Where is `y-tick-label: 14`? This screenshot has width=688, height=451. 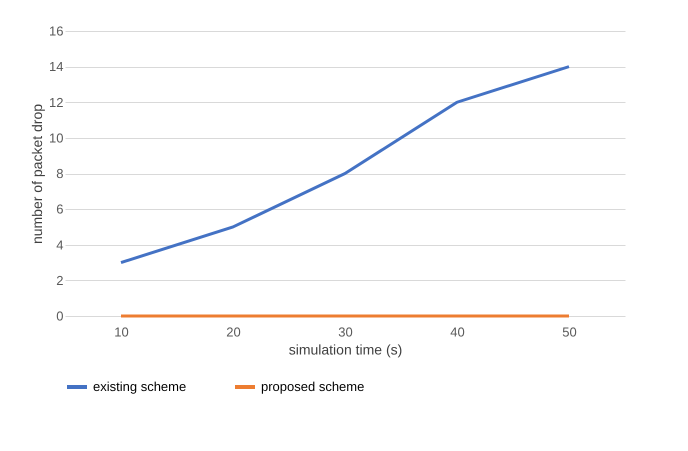 y-tick-label: 14 is located at coordinates (56, 66).